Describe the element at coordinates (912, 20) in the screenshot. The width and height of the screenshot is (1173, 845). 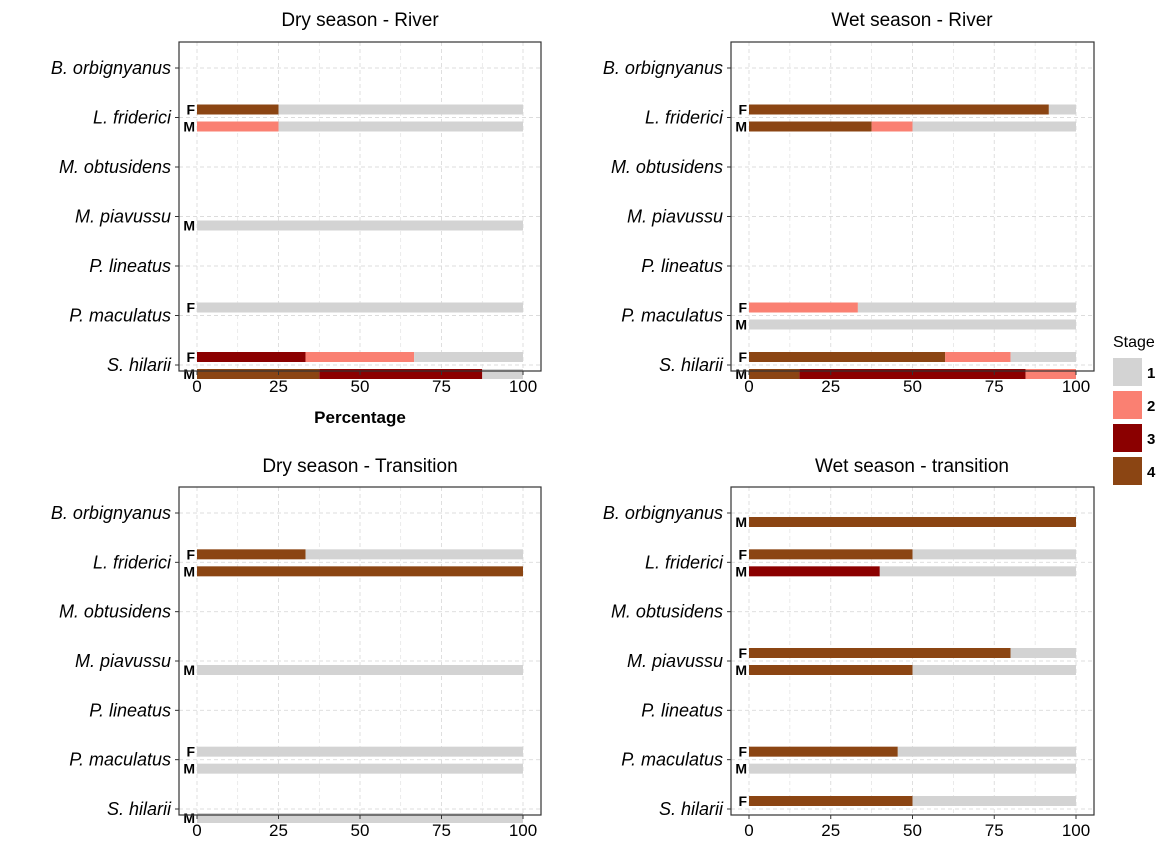
I see `panel-title: Wet season - River` at that location.